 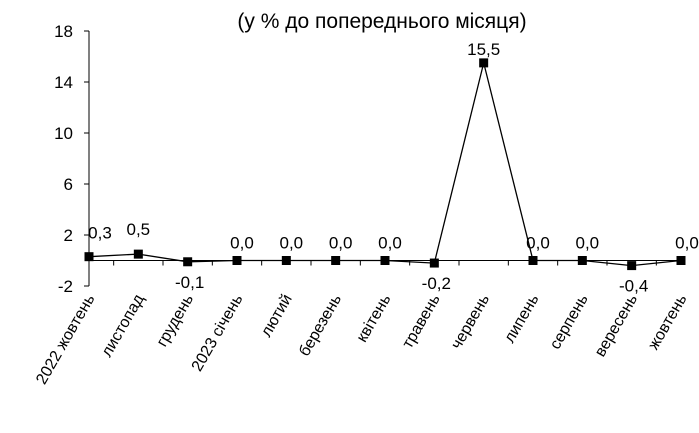 What do you see at coordinates (616, 326) in the screenshot?
I see `x-category-label: вересень` at bounding box center [616, 326].